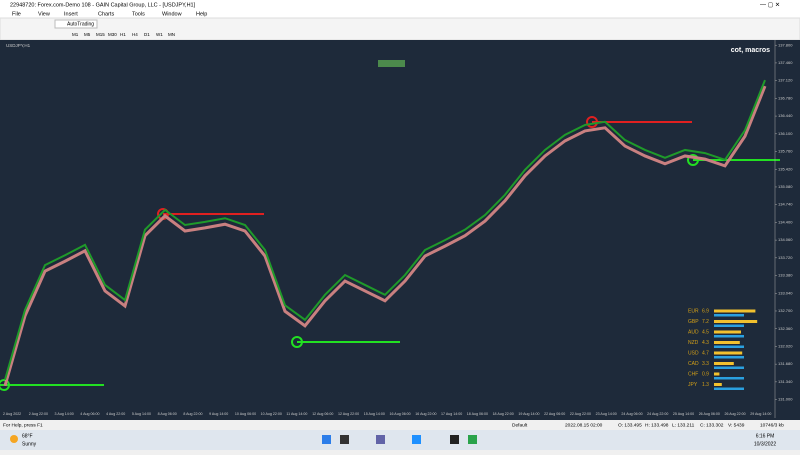 Image resolution: width=800 pixels, height=455 pixels. I want to click on currency-label: CHF, so click(693, 374).